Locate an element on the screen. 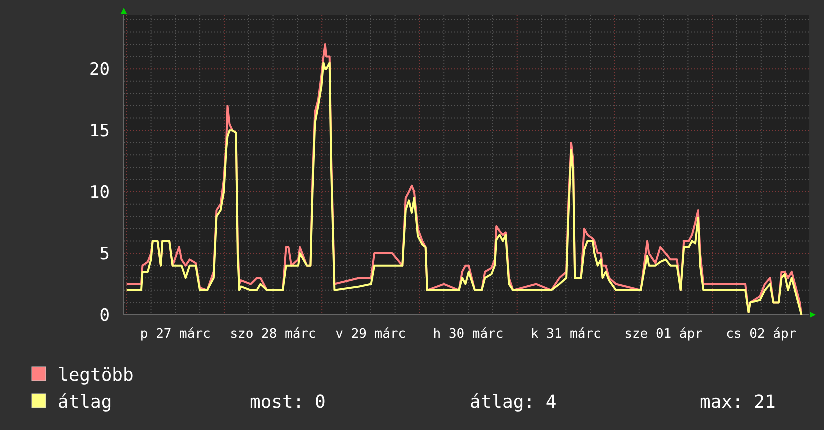 The width and height of the screenshot is (824, 430). legend-label: legtöbb is located at coordinates (96, 375).